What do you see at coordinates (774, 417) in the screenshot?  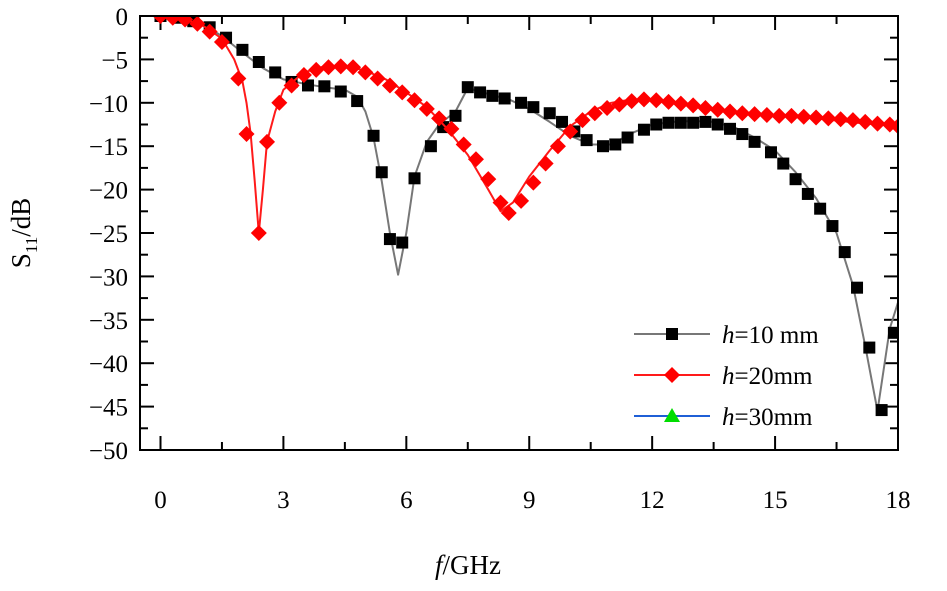 I see `legend-label-rest: =30mm` at bounding box center [774, 417].